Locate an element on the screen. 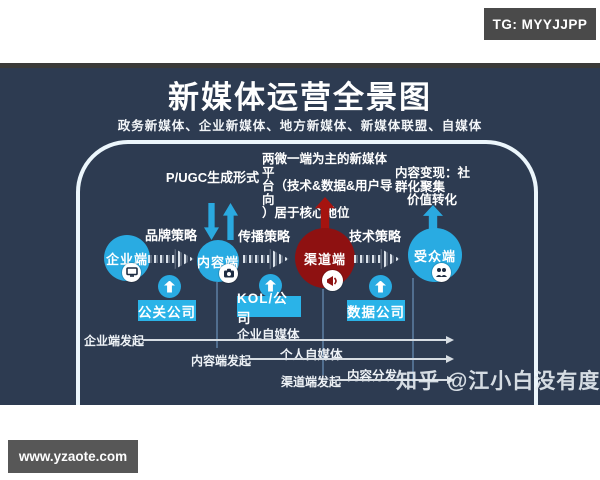 The height and width of the screenshot is (480, 600). annotation-core-line1: 两微一端为主的新媒体平 is located at coordinates (325, 166).